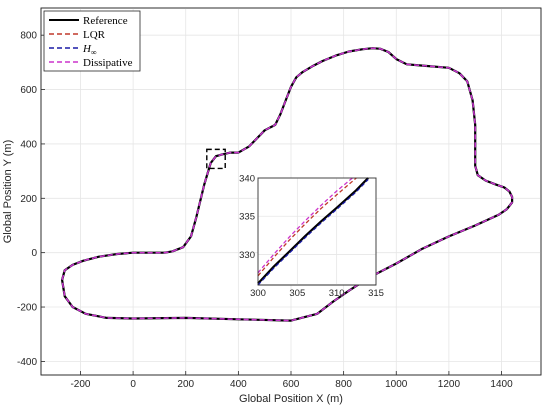 This screenshot has height=407, width=550. Describe the element at coordinates (28, 199) in the screenshot. I see `y-tick-label: 200` at that location.